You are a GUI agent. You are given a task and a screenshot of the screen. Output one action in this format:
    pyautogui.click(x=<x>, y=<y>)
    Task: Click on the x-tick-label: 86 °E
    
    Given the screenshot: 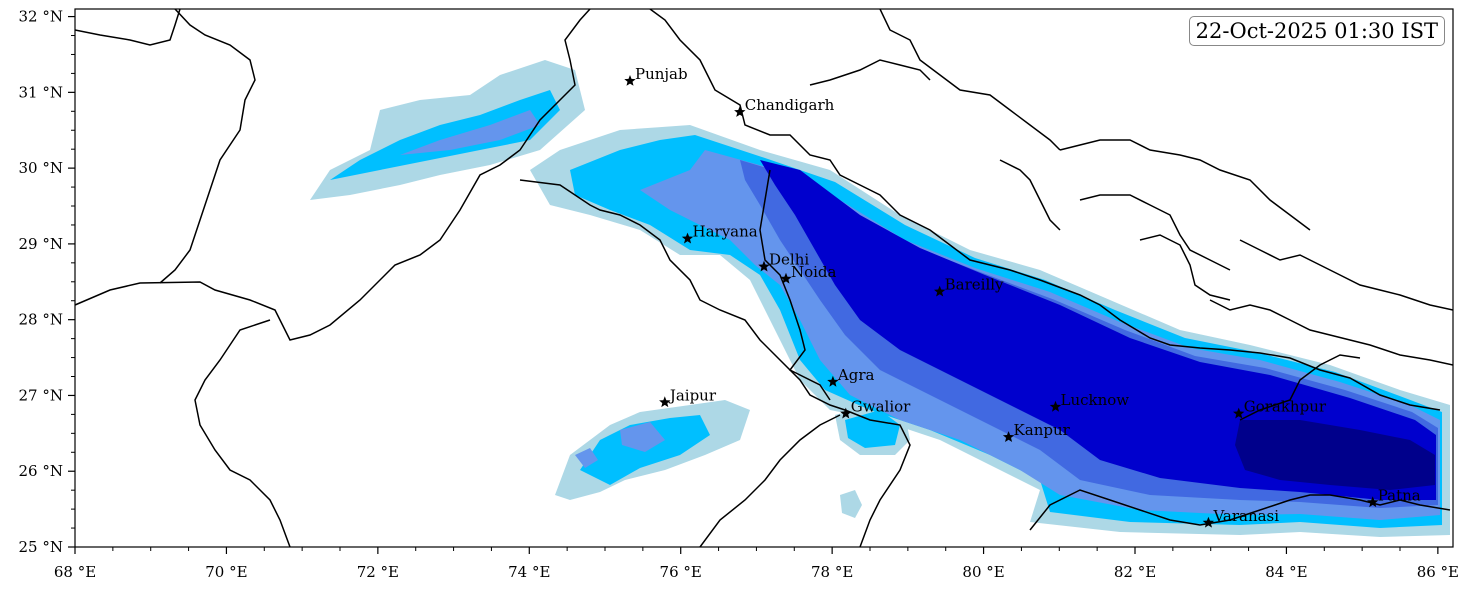 What is the action you would take?
    pyautogui.click(x=1438, y=572)
    